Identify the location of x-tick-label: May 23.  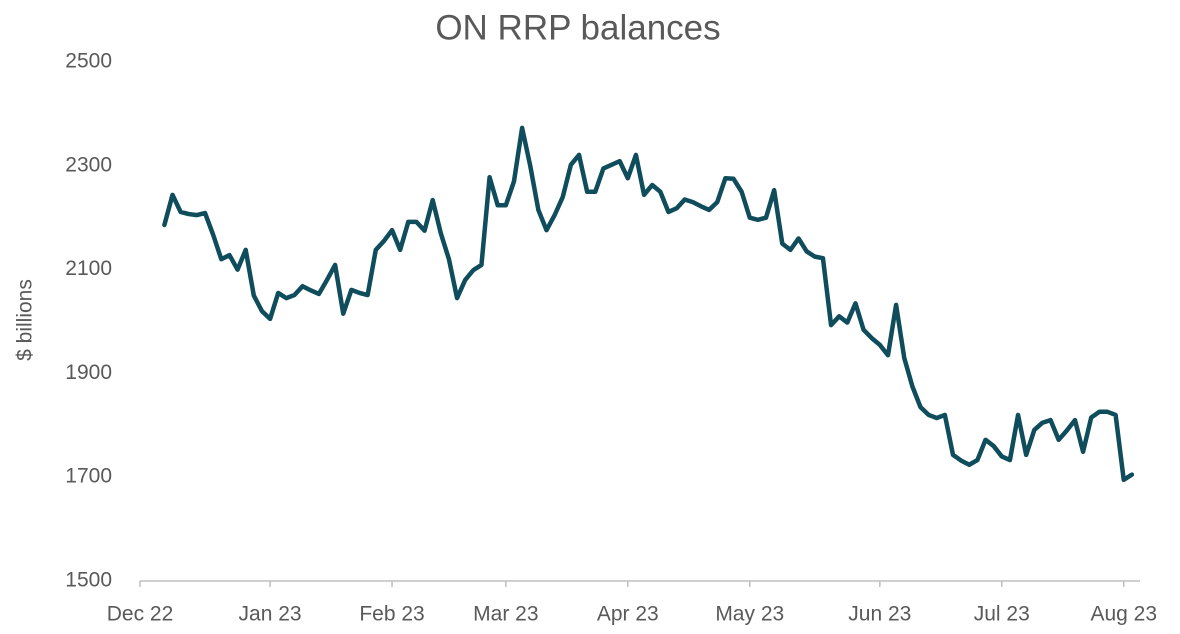
(749, 614).